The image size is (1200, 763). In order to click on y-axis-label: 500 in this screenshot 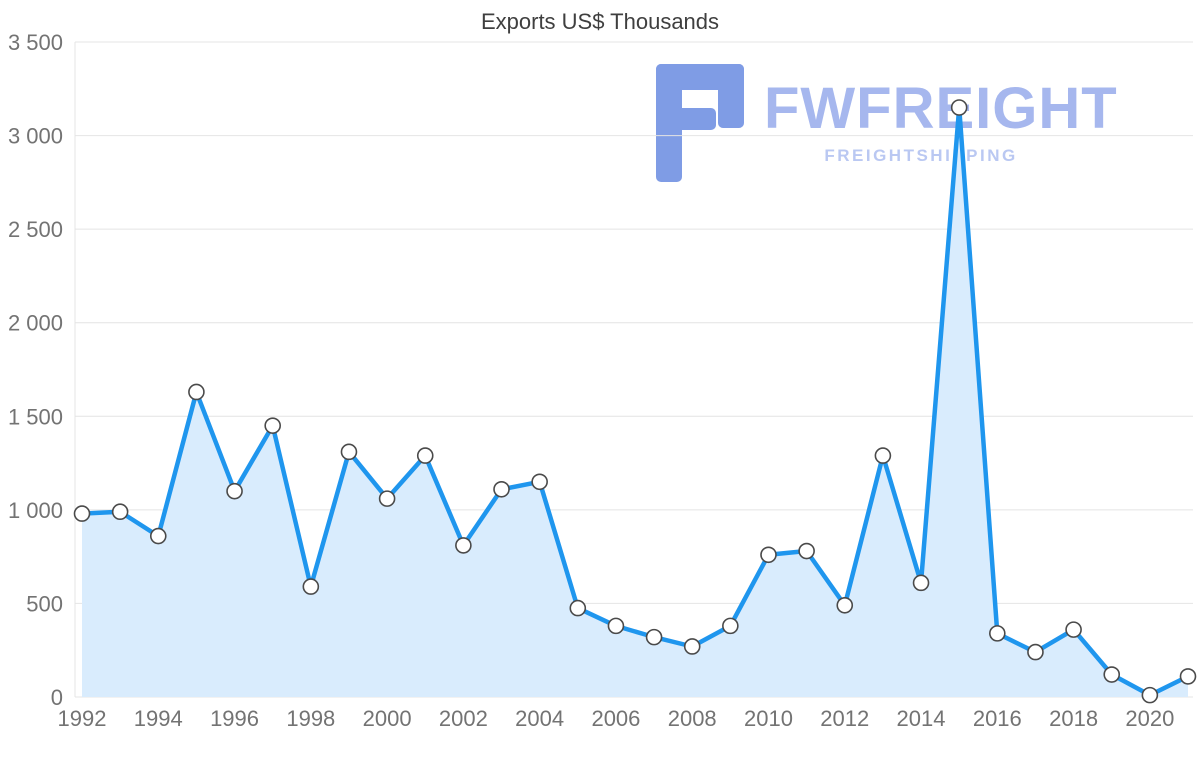, I will do `click(44, 603)`.